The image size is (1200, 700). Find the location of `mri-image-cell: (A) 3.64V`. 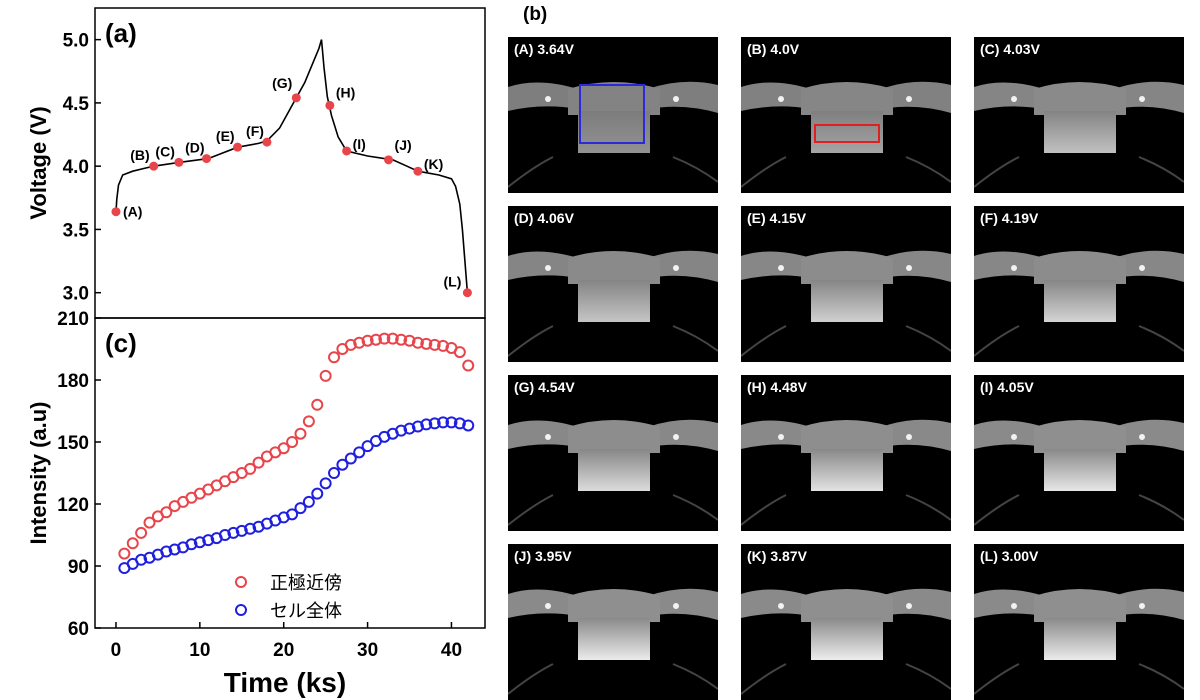

mri-image-cell: (A) 3.64V is located at coordinates (613, 115).